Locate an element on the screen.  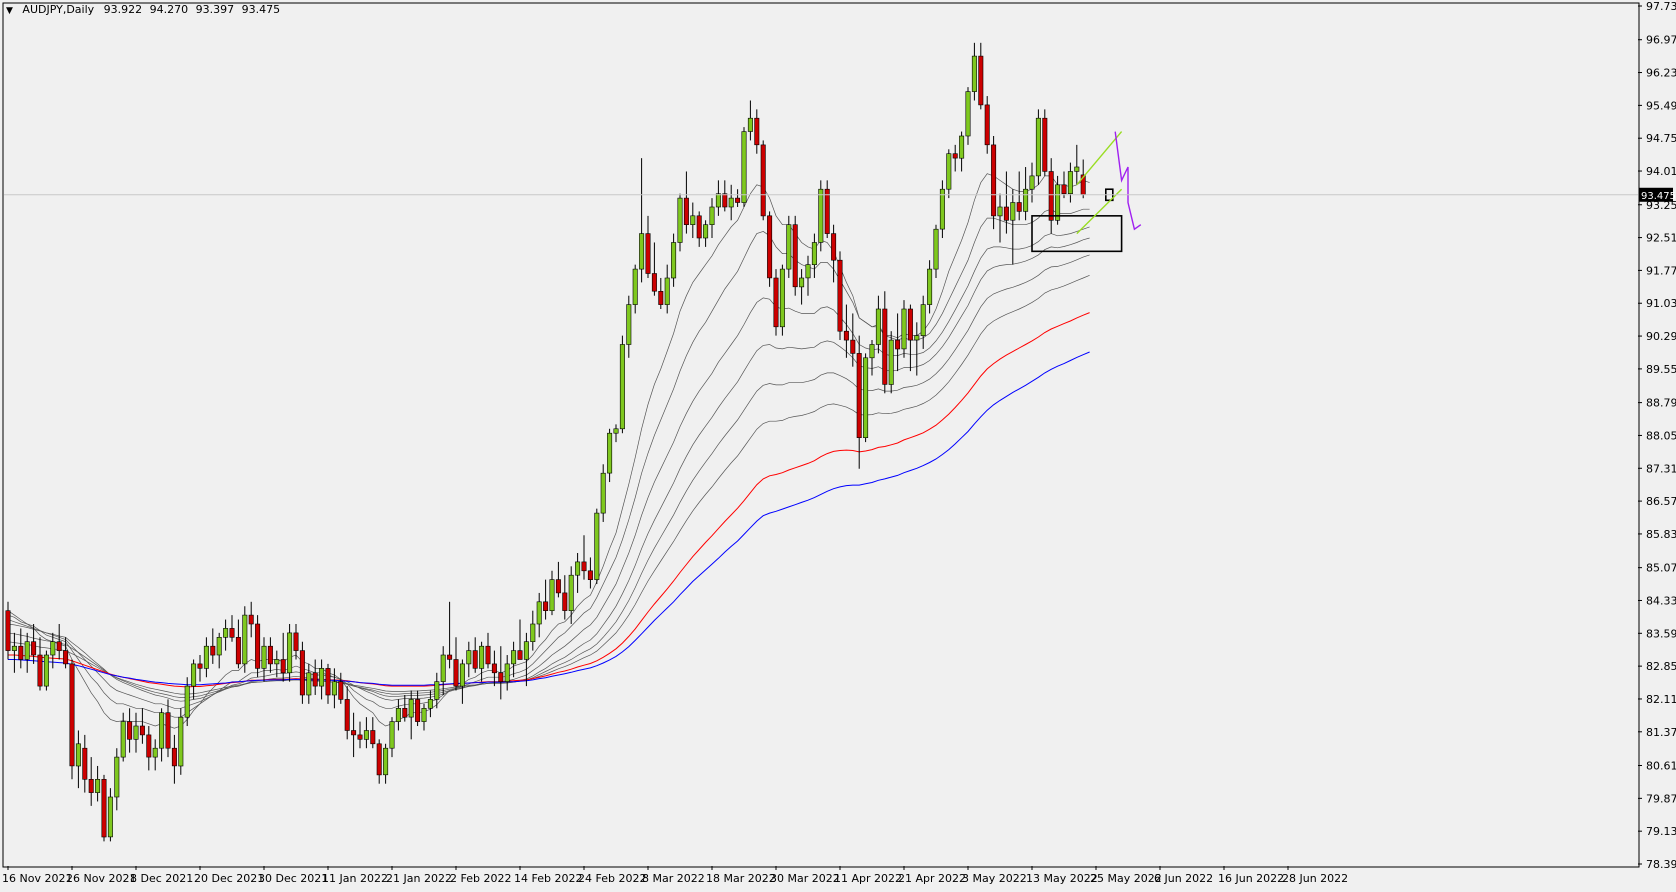
time-tick-label: 26 Nov 2021 is located at coordinates (101, 878).